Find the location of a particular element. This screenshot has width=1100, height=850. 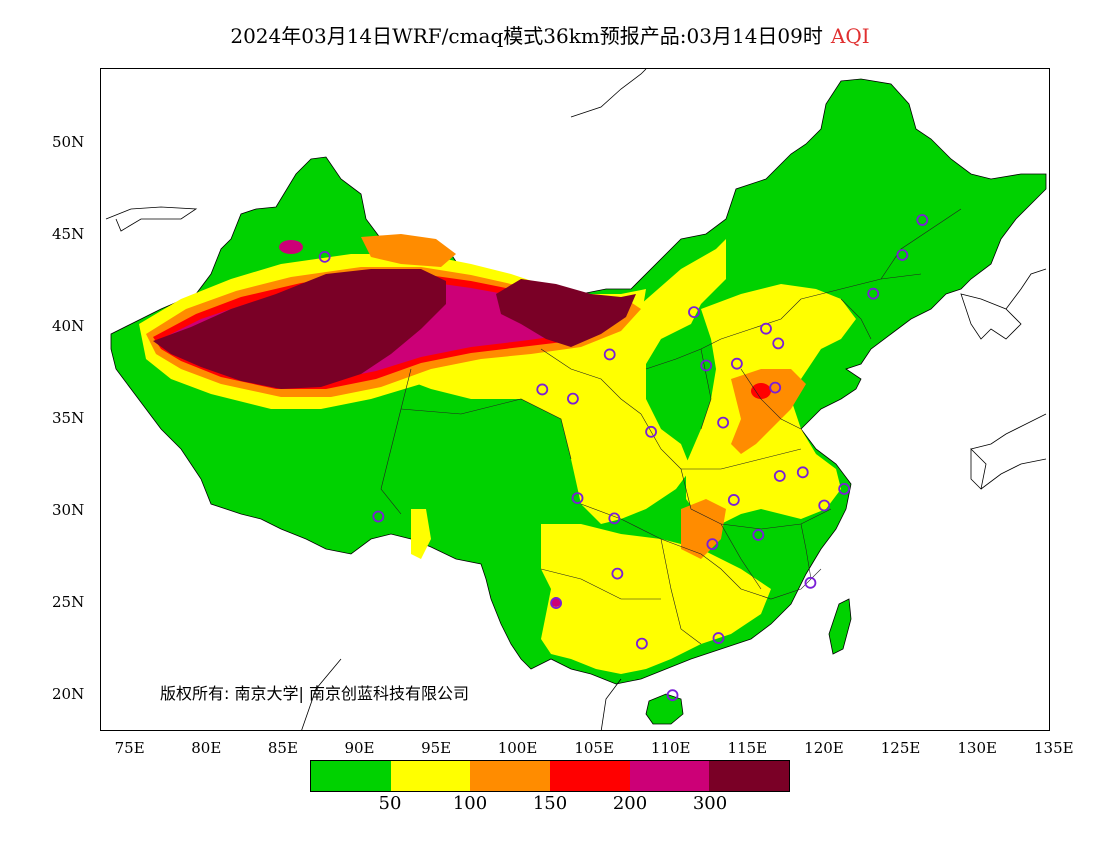

y-tick-label: 50N is located at coordinates (68, 141).